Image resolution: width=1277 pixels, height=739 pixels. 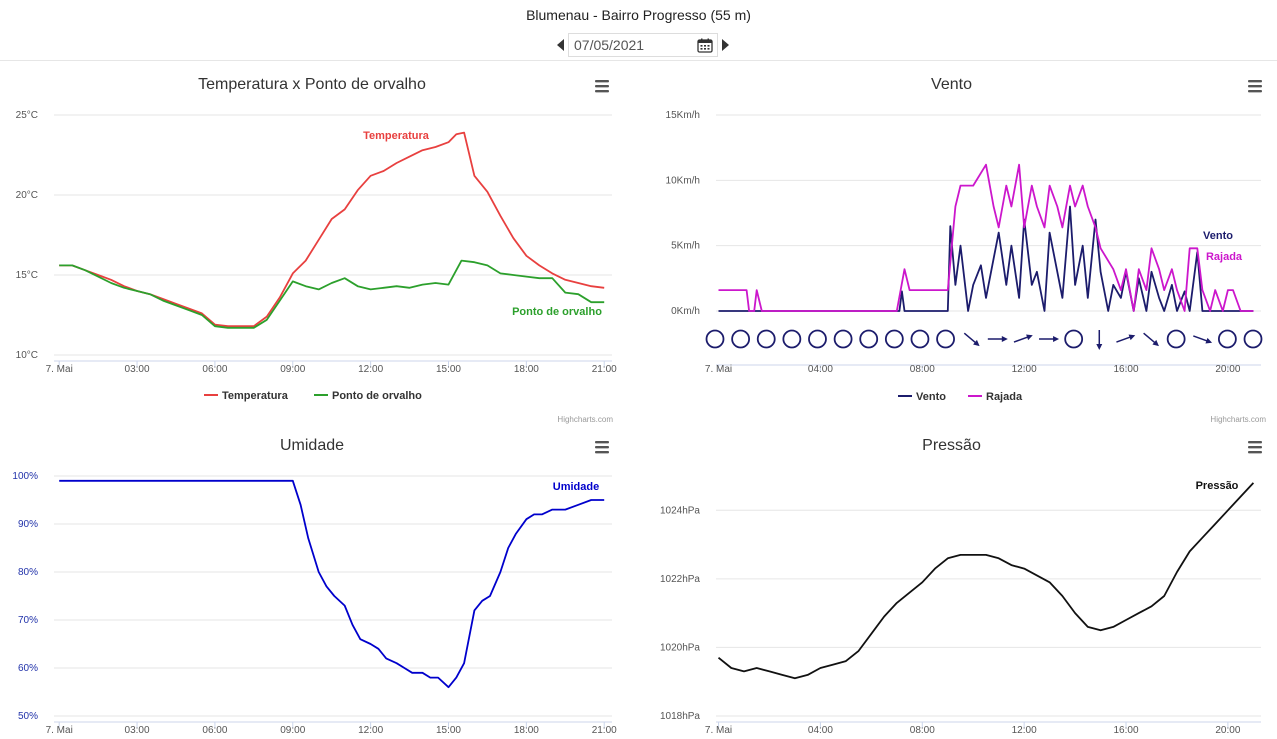 I want to click on x-tick-label: 21:00, so click(x=604, y=730).